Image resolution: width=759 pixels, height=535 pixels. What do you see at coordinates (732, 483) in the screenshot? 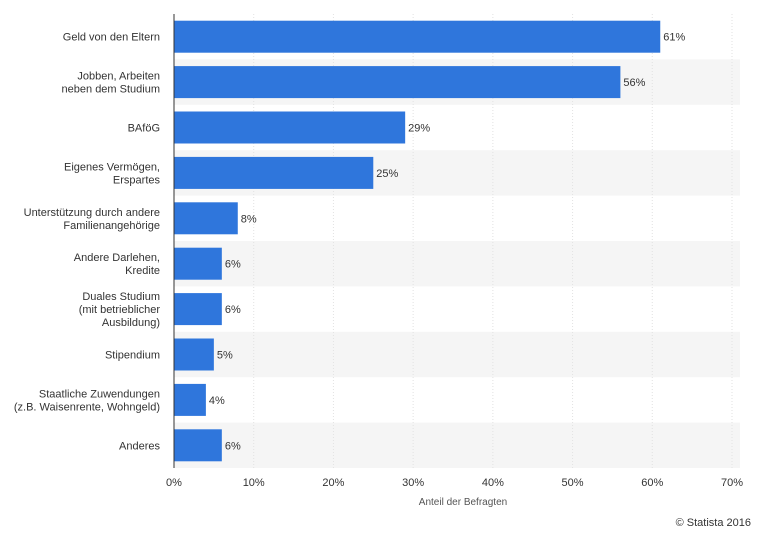
I see `x-tick-label: 70%` at bounding box center [732, 483].